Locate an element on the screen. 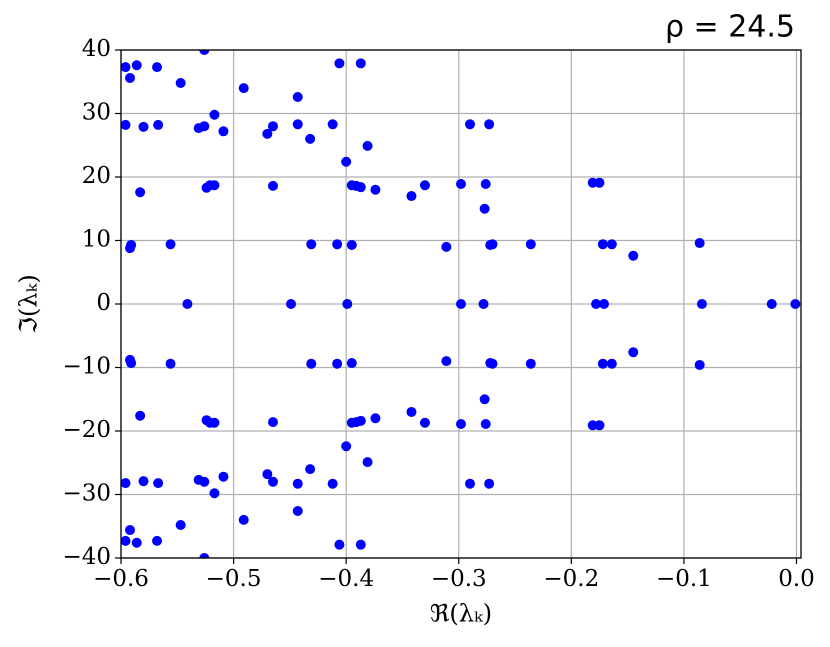 This screenshot has width=830, height=647. x-tick-label: −0.3 is located at coordinates (459, 579).